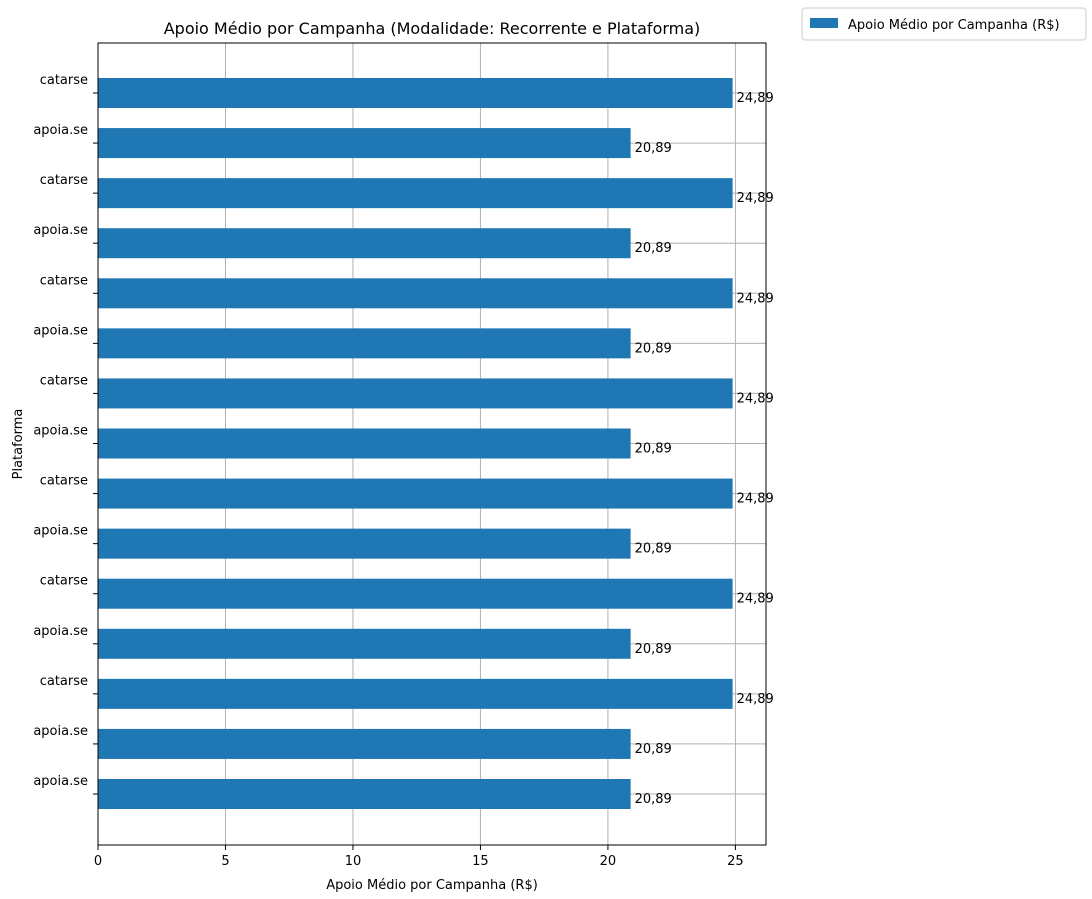 The width and height of the screenshot is (1092, 899). Describe the element at coordinates (353, 861) in the screenshot. I see `x-tick-label: 10` at that location.